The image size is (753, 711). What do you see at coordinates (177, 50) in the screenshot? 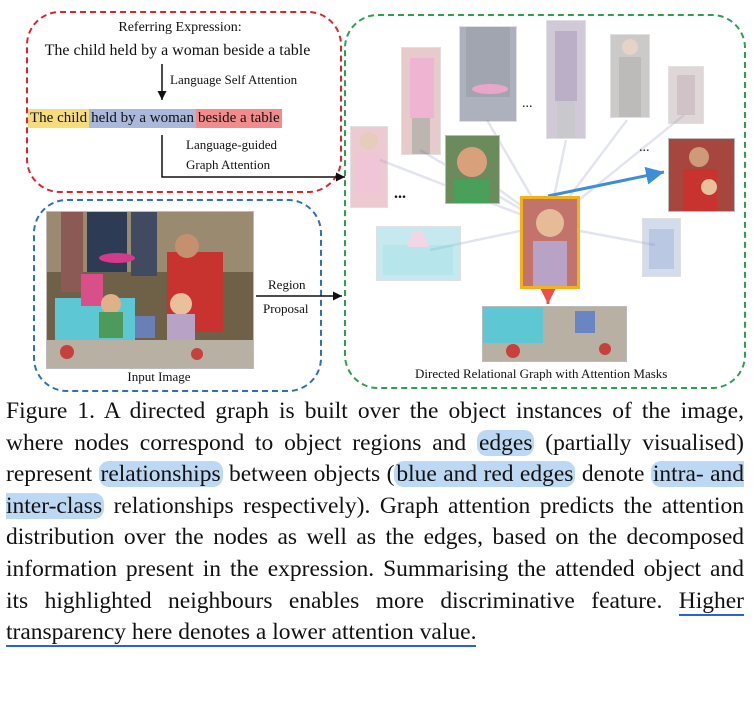
I see `expression-text: The child held by a woman beside a table` at bounding box center [177, 50].